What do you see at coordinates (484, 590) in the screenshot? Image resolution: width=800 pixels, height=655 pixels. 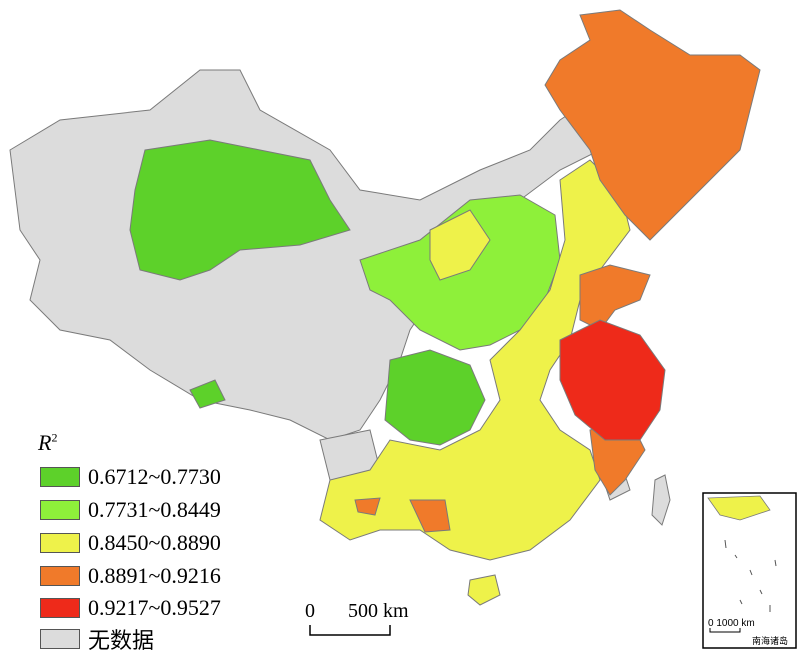 I see `region-hainan` at bounding box center [484, 590].